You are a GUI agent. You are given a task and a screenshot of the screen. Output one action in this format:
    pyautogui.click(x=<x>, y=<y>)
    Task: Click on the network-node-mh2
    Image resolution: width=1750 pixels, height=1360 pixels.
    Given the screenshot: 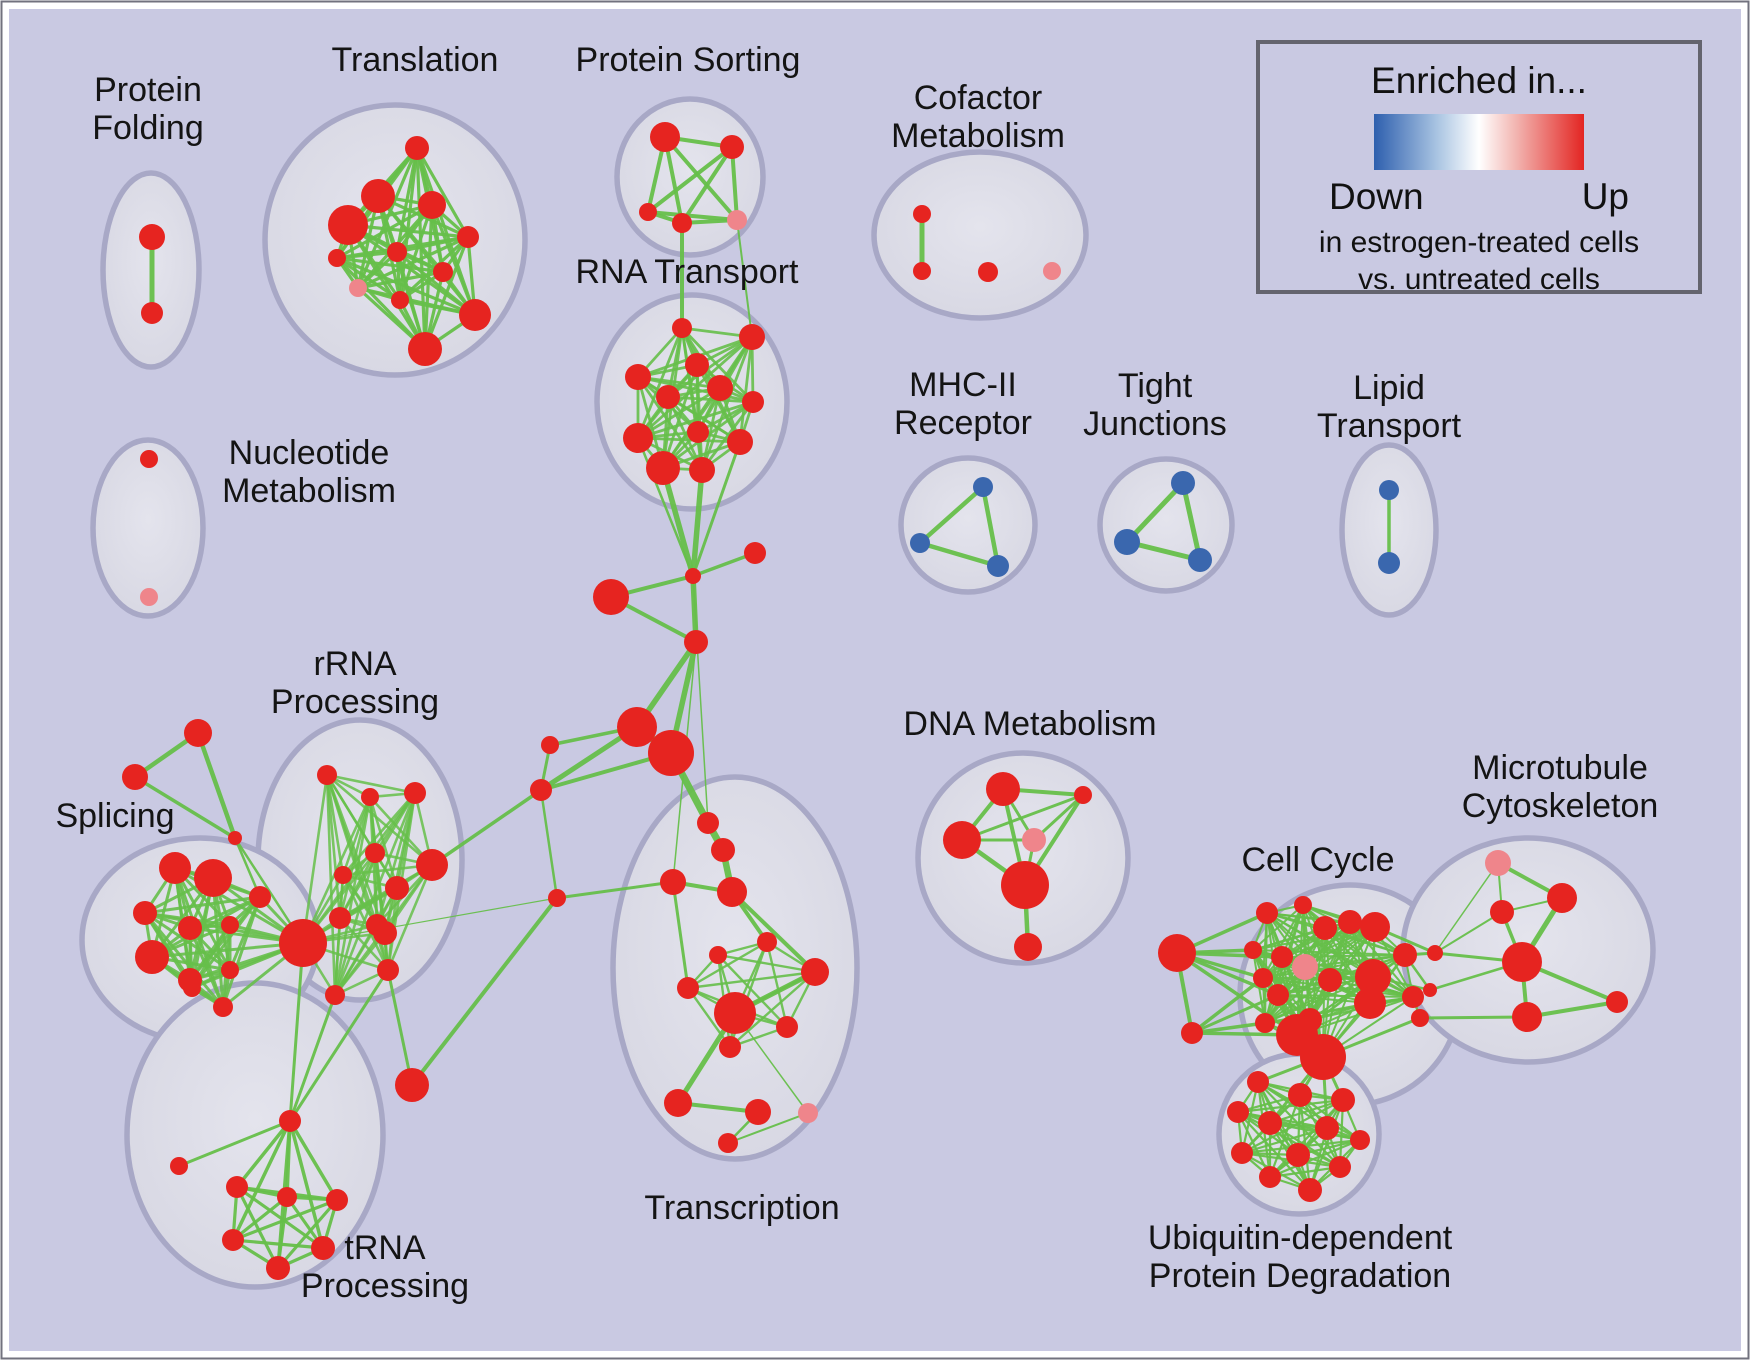 What is the action you would take?
    pyautogui.click(x=920, y=543)
    